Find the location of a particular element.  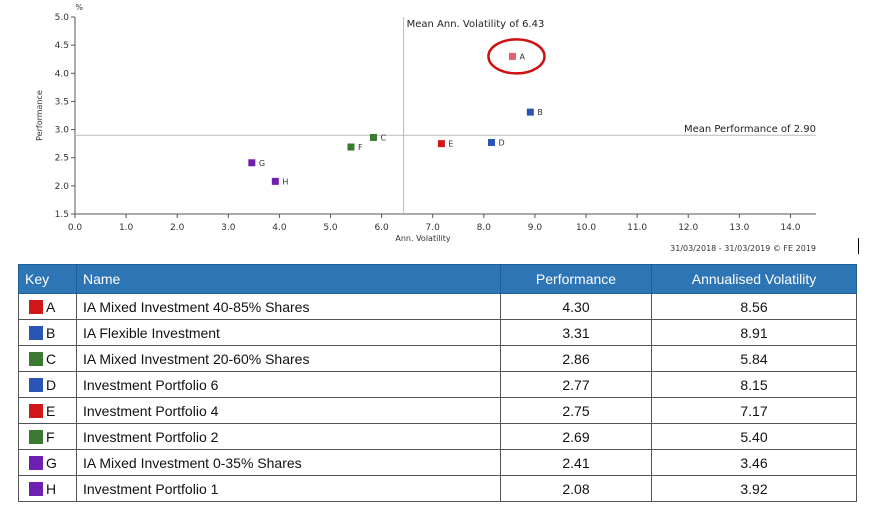

y-tick-label: 3.5 is located at coordinates (62, 102).